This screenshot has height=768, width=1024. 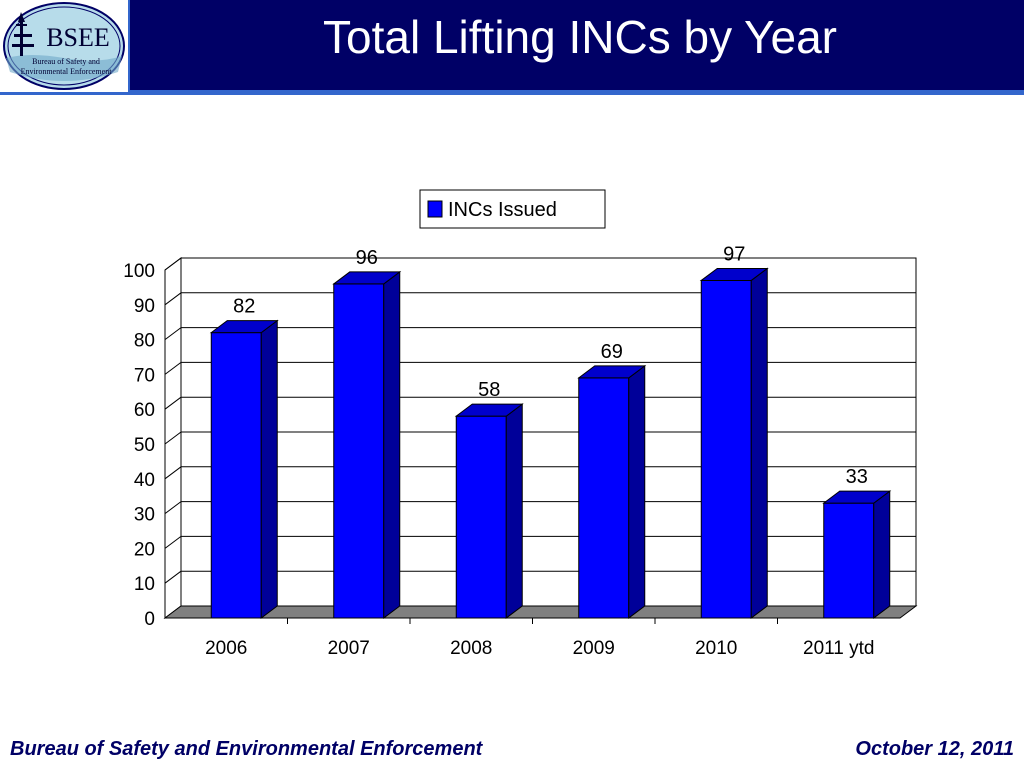 I want to click on x-tick-label: 2007, so click(x=349, y=648).